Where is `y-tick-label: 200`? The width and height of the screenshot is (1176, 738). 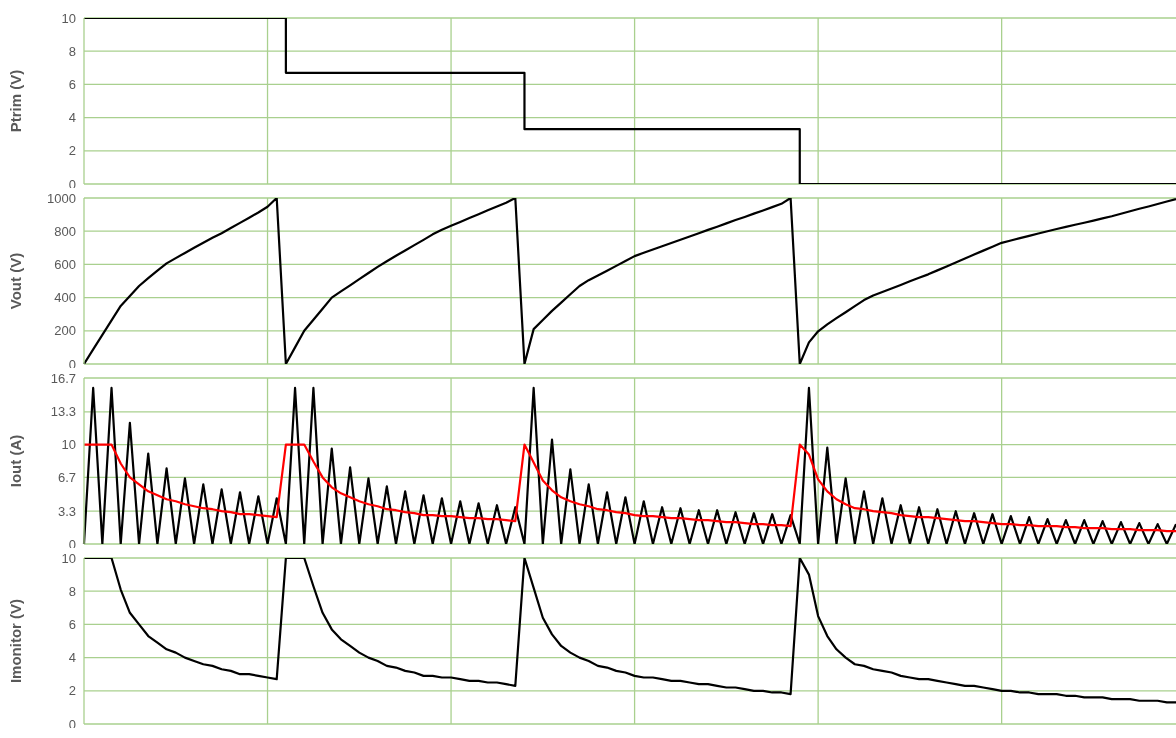 y-tick-label: 200 is located at coordinates (65, 331).